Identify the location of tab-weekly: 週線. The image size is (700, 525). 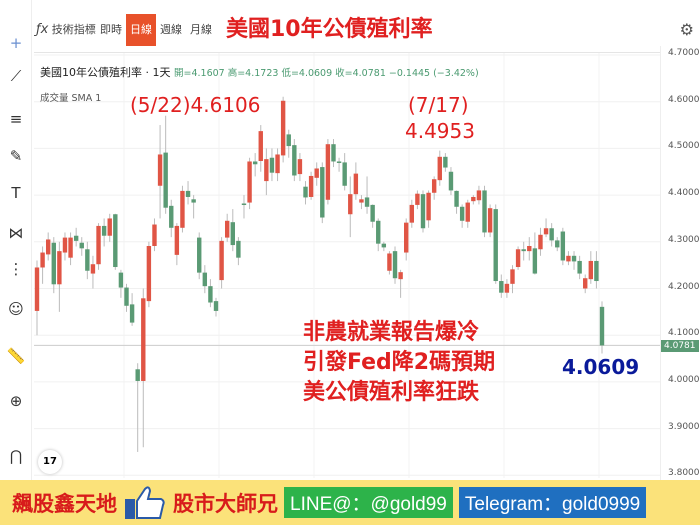
(171, 29).